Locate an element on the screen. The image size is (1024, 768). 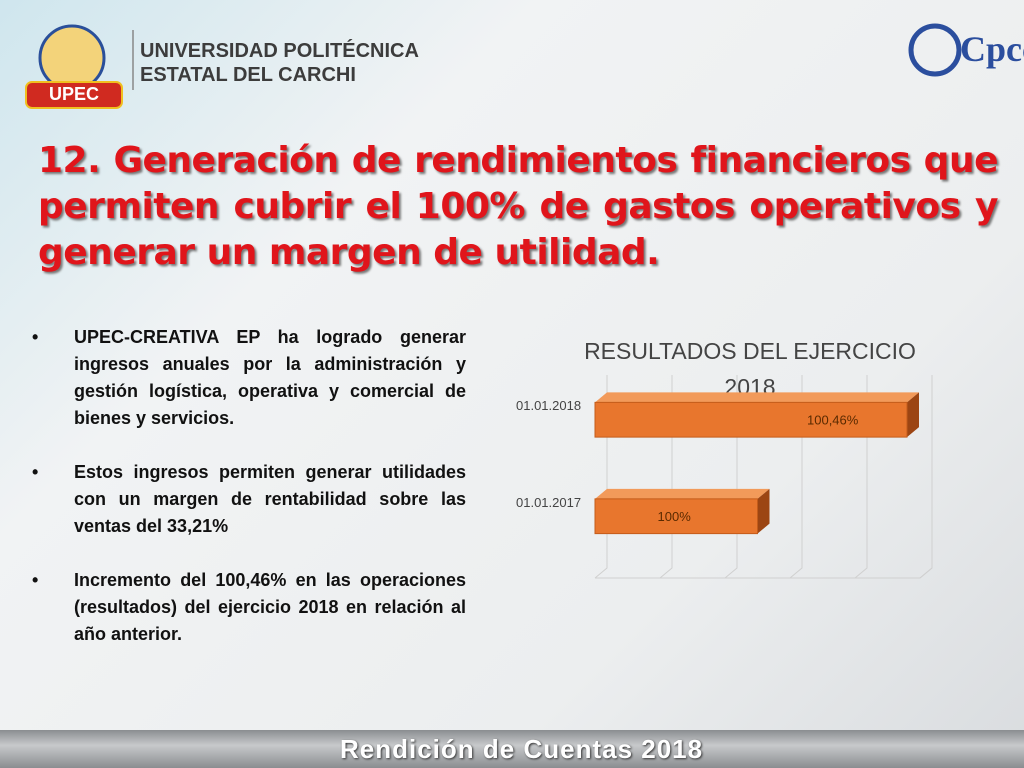
footer-text: Rendición de Cuentas 2018 is located at coordinates (522, 749).